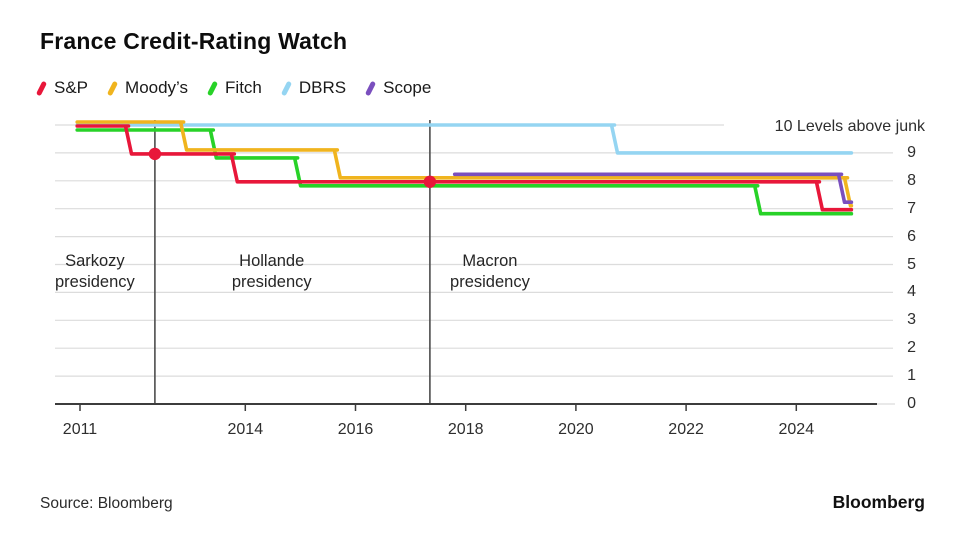  I want to click on series-line-sp, so click(464, 168).